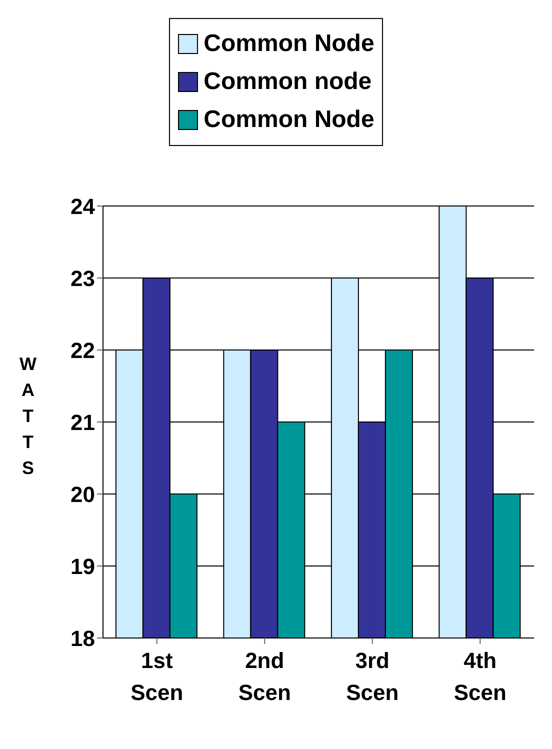  I want to click on x-tick-label: 3rd Scen, so click(372, 676).